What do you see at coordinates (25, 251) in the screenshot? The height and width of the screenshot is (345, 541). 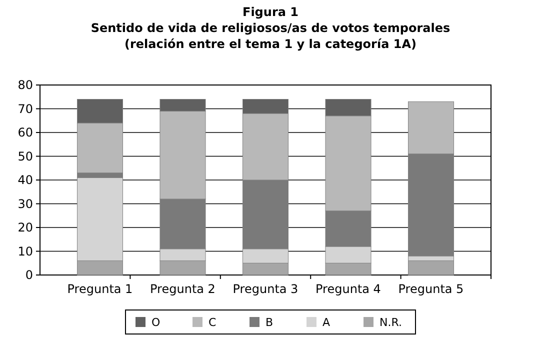 I see `y-tick-label: 10` at bounding box center [25, 251].